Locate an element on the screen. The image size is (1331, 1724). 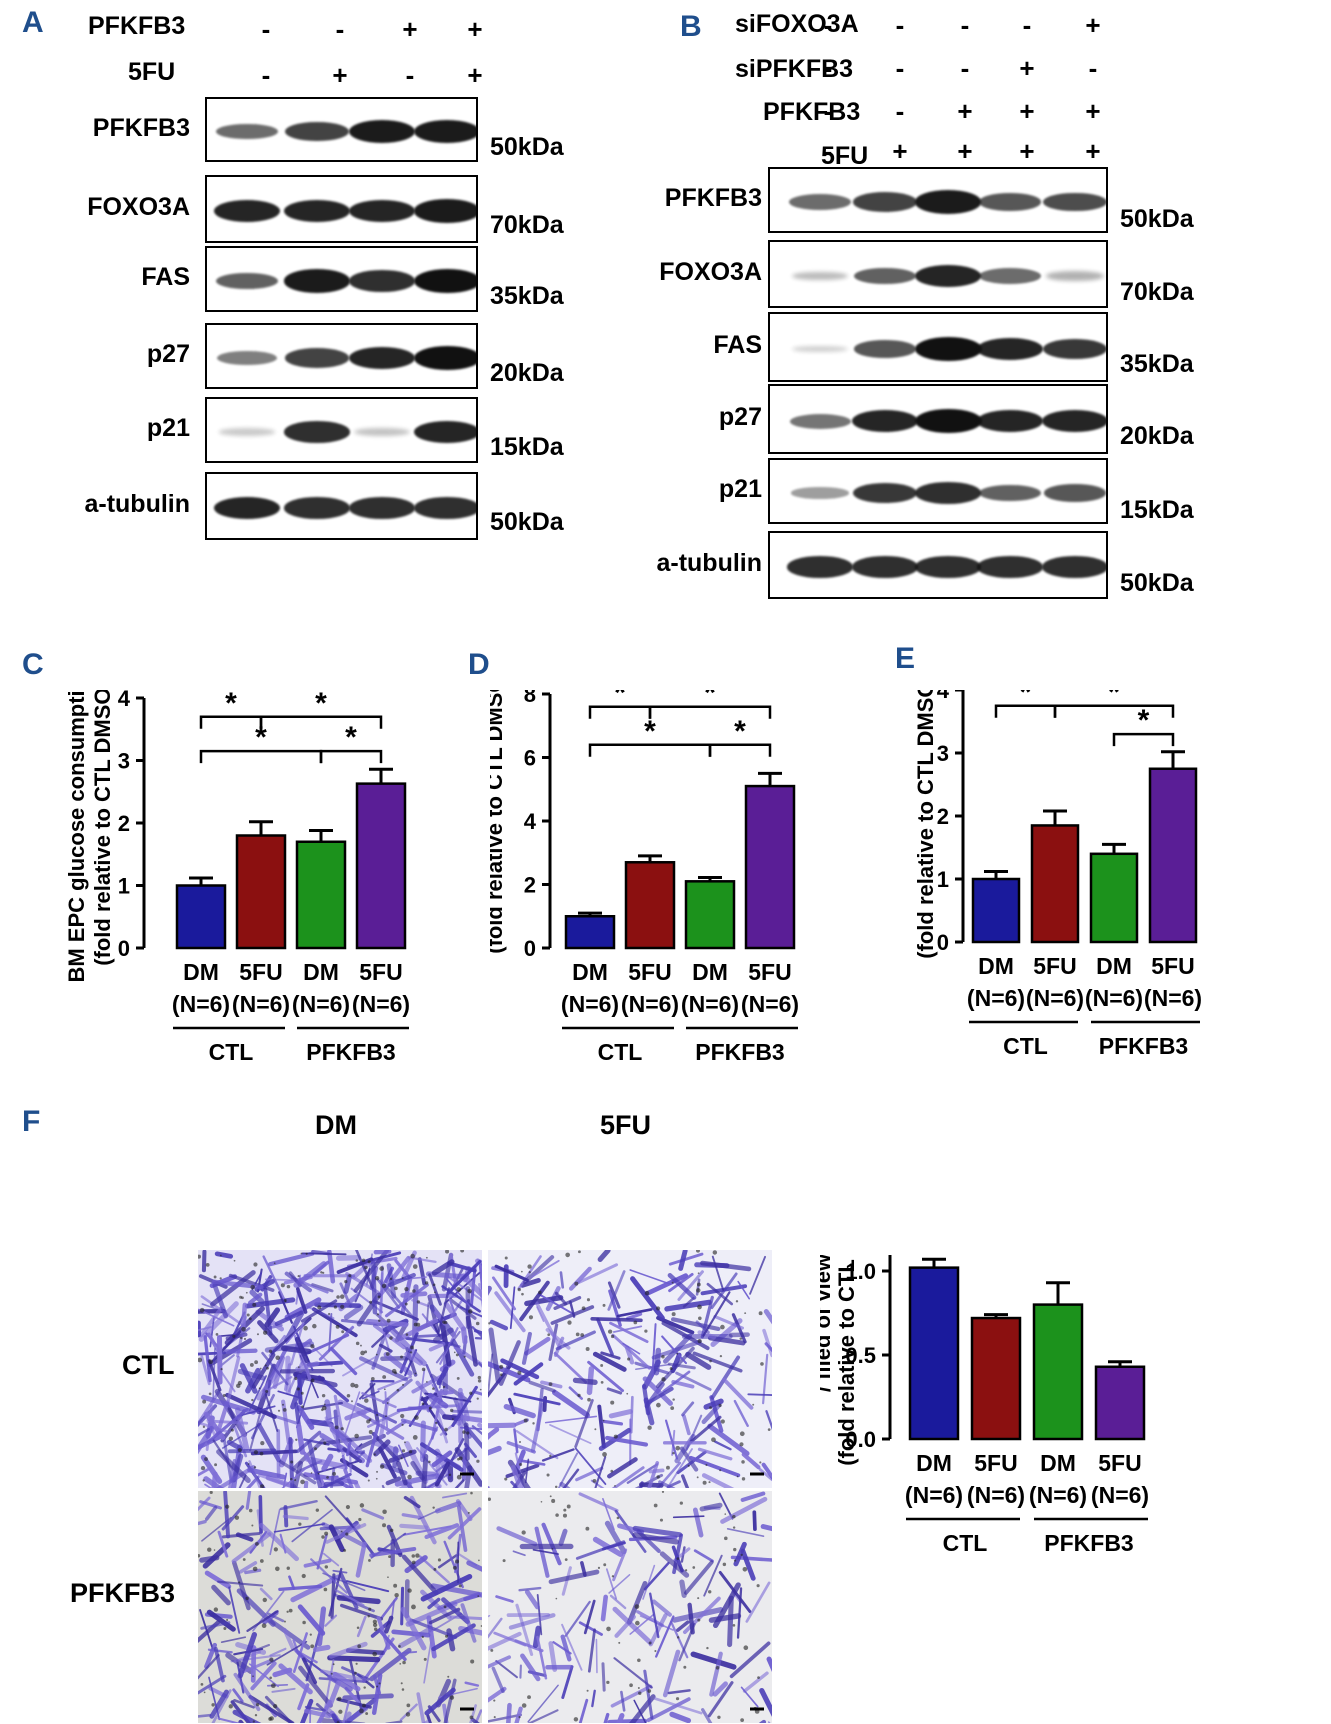
x-category-label: DM is located at coordinates (1114, 966).